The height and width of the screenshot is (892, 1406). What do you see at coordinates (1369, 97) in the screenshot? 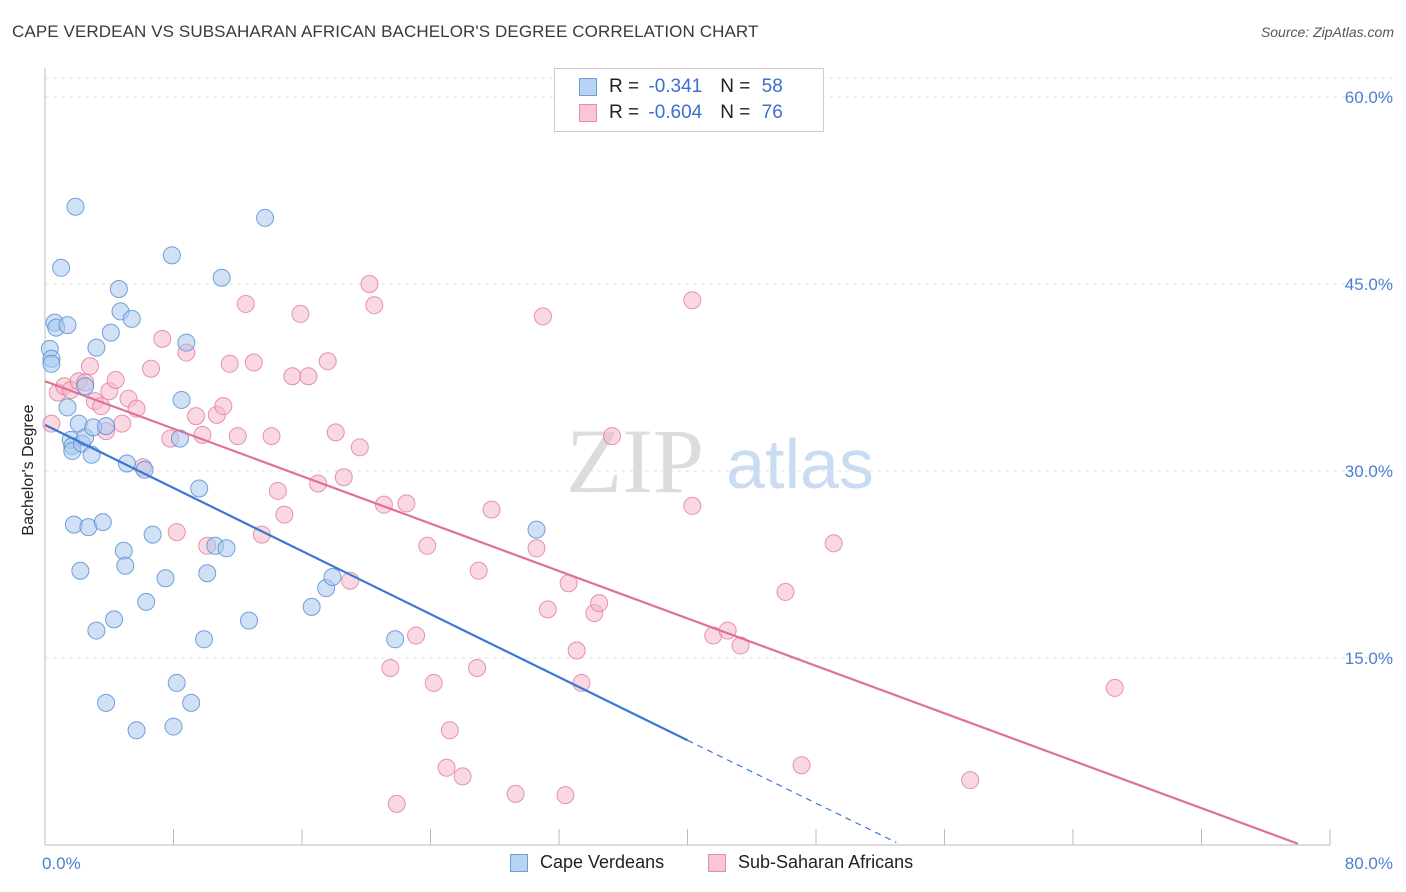
I see `y-tick-label: 60.0%` at bounding box center [1369, 97].